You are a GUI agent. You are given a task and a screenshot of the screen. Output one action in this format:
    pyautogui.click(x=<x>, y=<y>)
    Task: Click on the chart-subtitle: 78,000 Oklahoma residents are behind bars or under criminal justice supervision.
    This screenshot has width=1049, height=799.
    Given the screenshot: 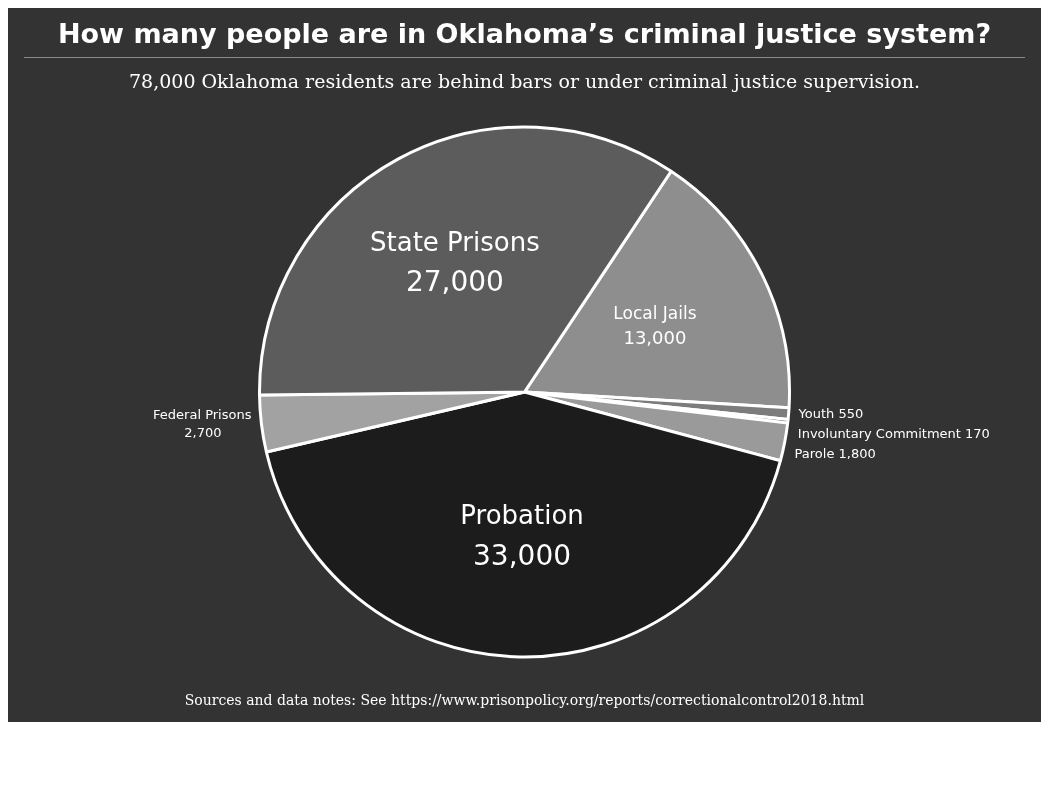 What is the action you would take?
    pyautogui.click(x=524, y=81)
    